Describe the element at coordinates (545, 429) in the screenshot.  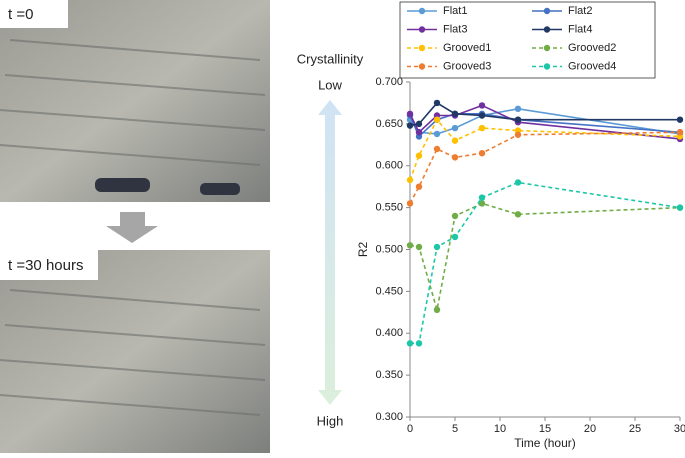
I see `x-tick-label: 15` at that location.